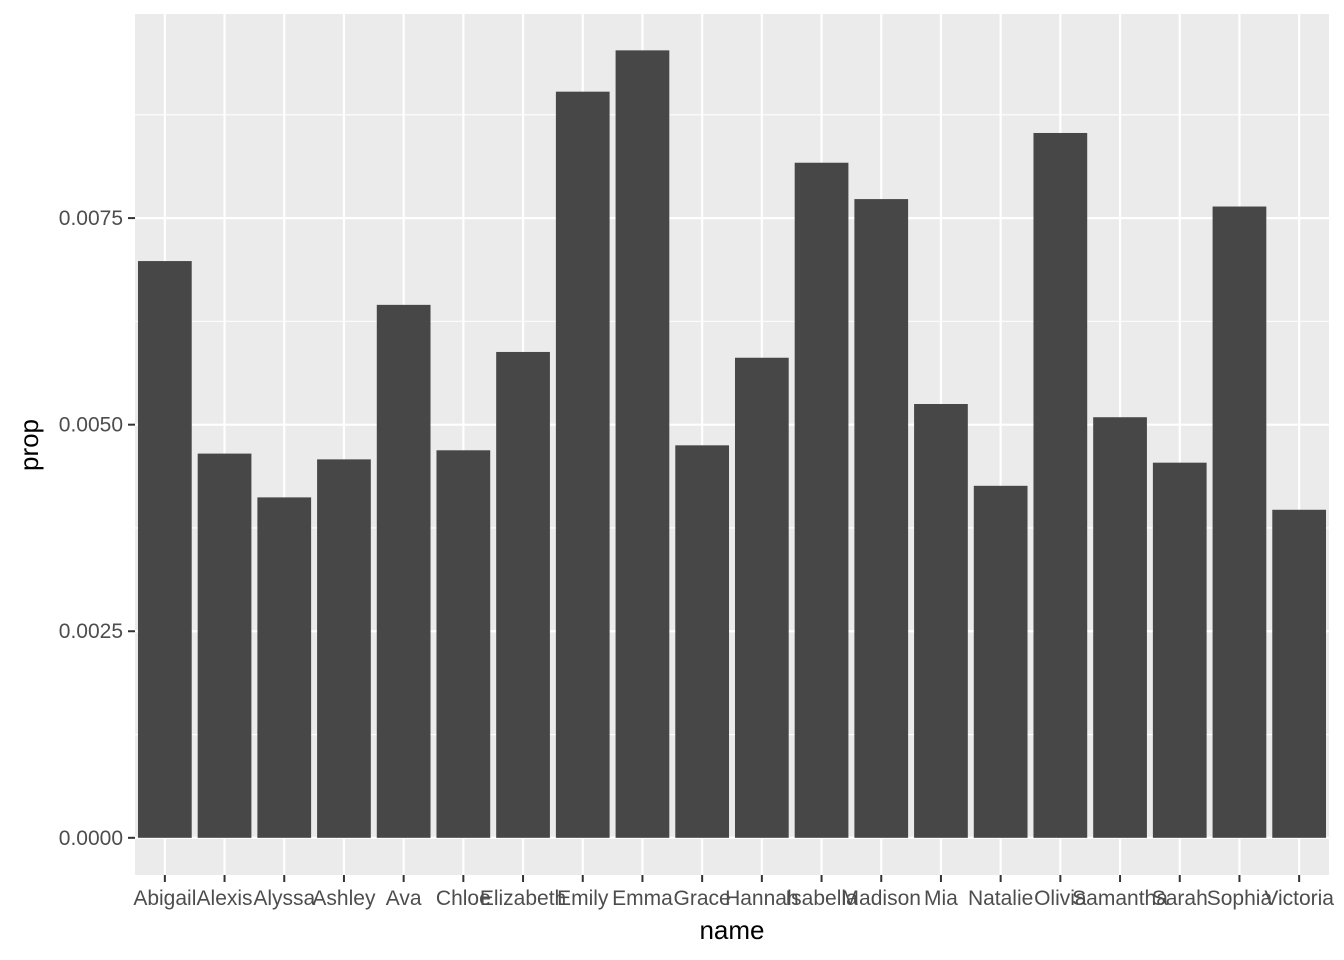 The image size is (1344, 960). I want to click on x-tick-label: Sarah, so click(1180, 898).